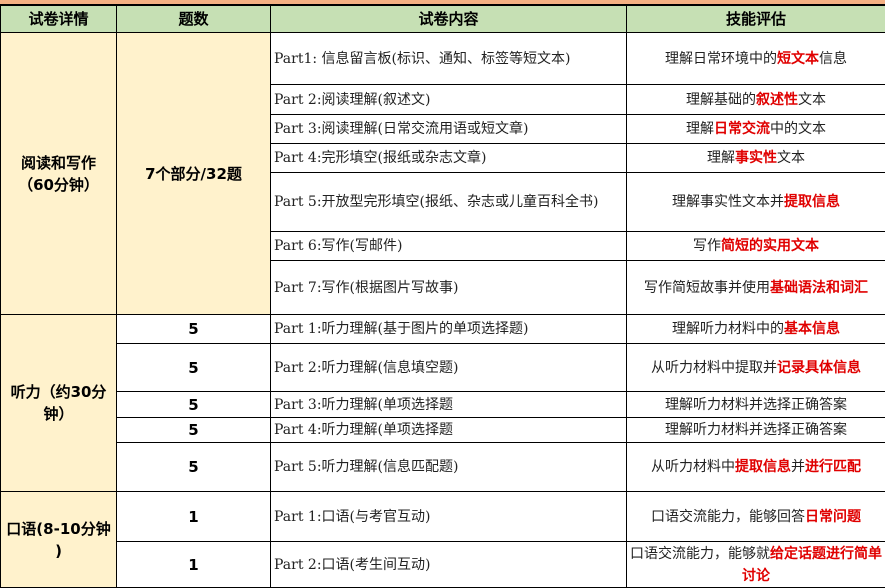  What do you see at coordinates (449, 467) in the screenshot?
I see `exam-content: Part 5:听力理解(信息匹配题)` at bounding box center [449, 467].